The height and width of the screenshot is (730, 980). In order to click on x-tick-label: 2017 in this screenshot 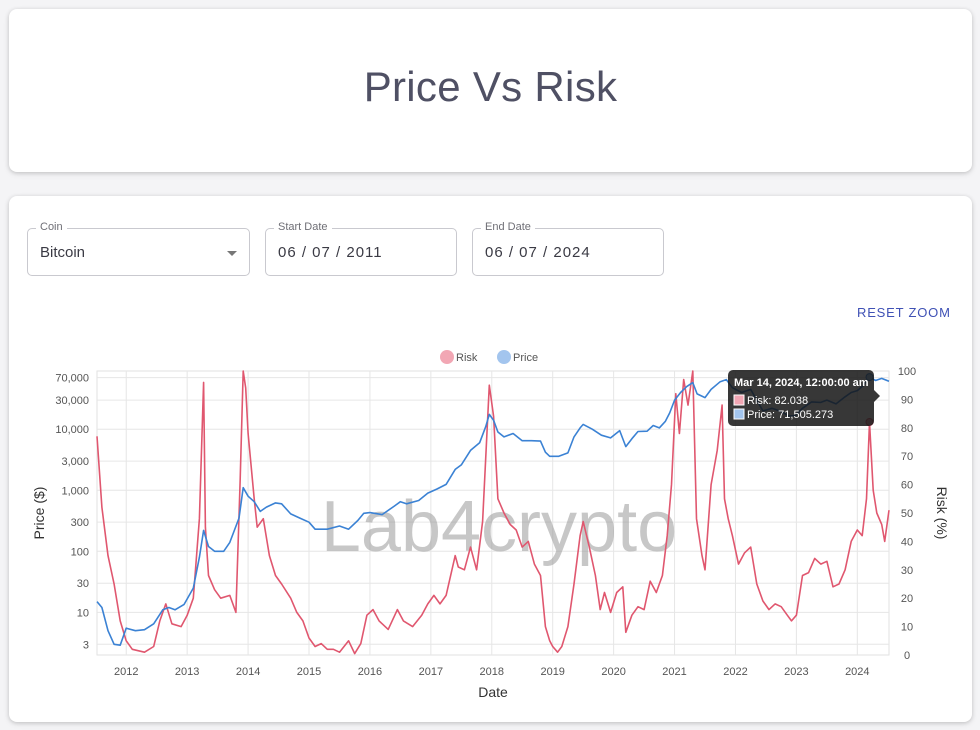, I will do `click(431, 672)`.